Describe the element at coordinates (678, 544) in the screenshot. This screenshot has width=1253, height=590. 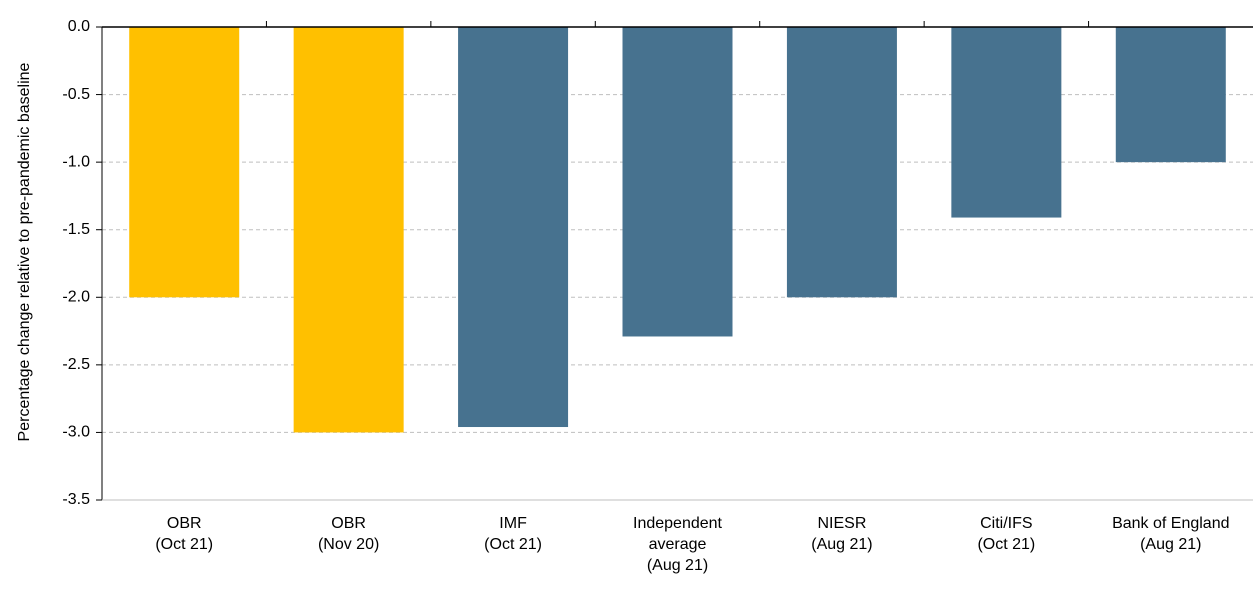
I see `x-category-label: Independent average (Aug 21)` at that location.